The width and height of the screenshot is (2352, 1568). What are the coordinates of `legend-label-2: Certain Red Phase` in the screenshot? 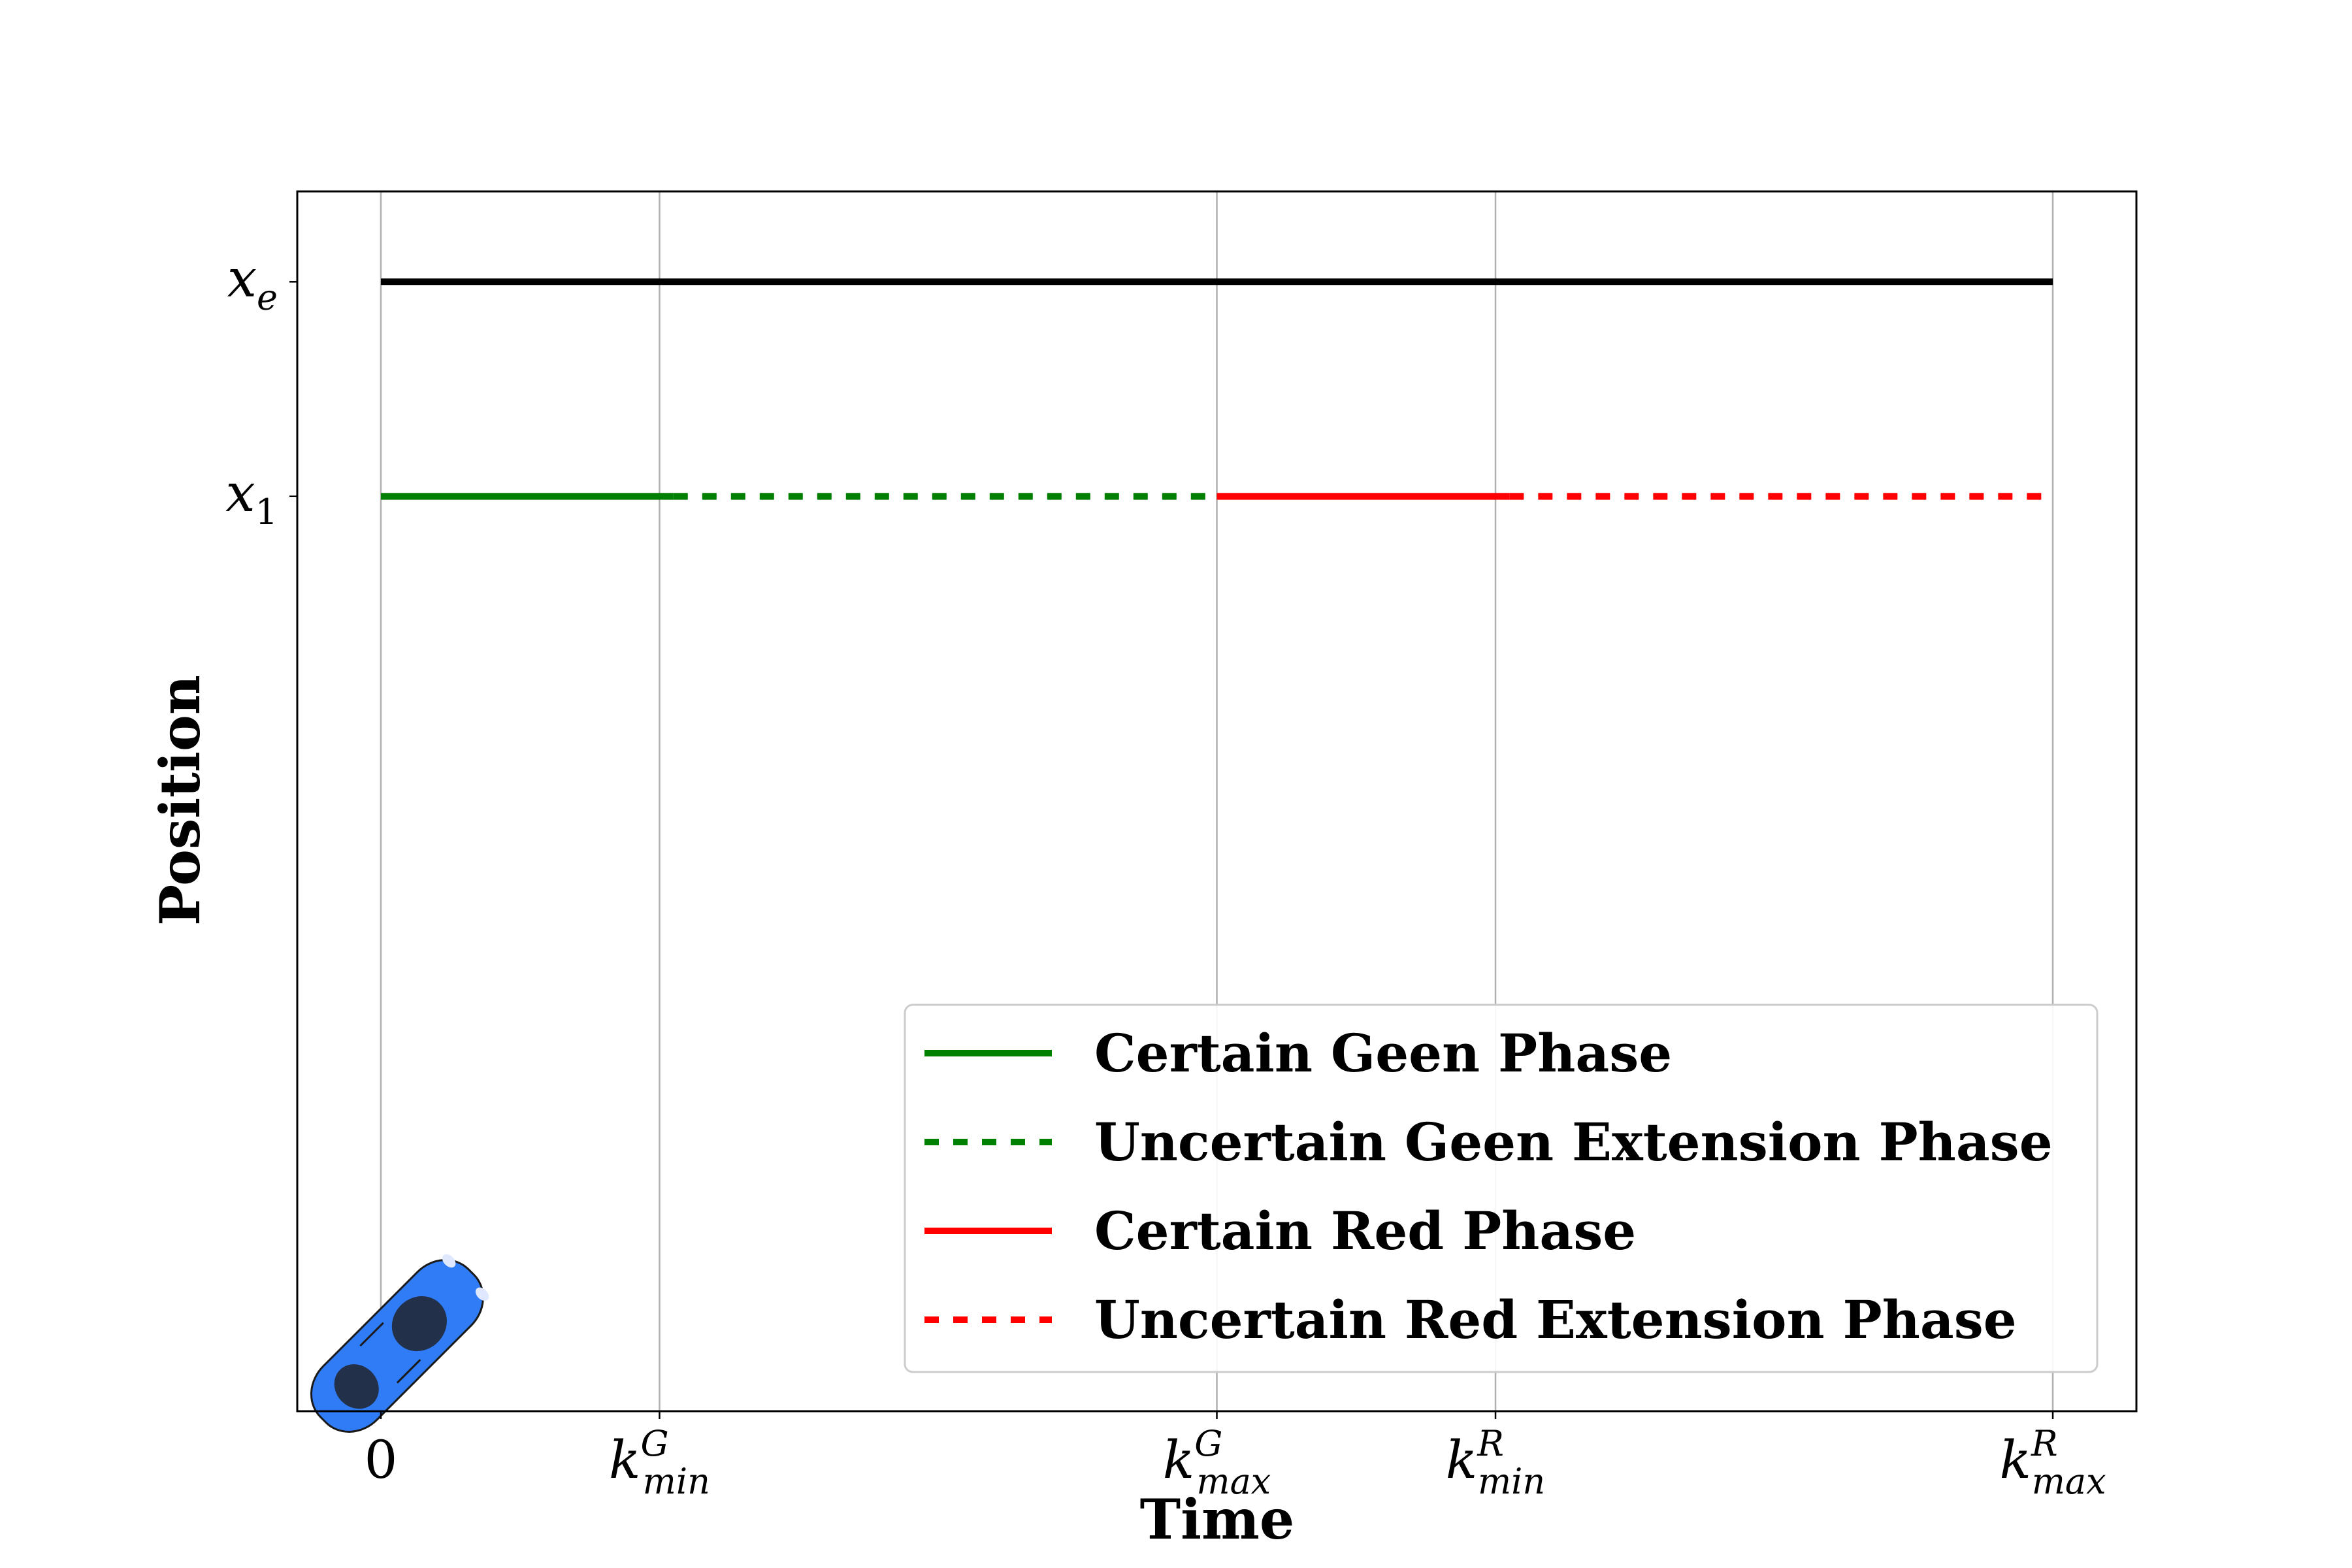 It's located at (1365, 1231).